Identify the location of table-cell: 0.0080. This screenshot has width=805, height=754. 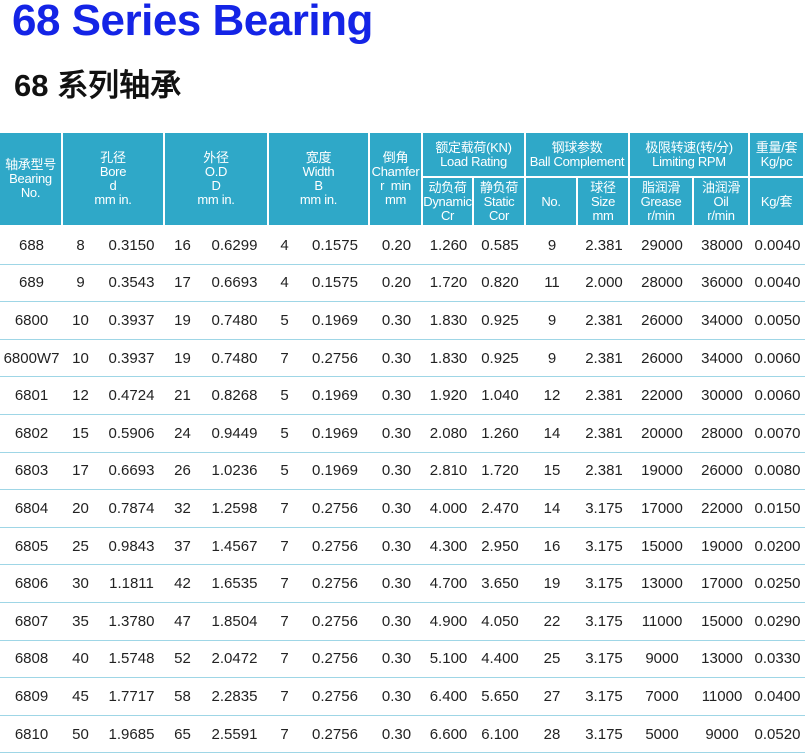
(777, 472).